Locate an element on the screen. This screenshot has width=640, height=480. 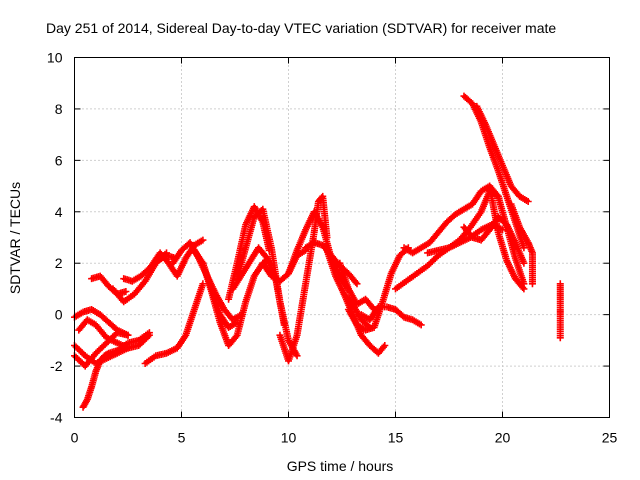
series-trace-r is located at coordinates (303, 278).